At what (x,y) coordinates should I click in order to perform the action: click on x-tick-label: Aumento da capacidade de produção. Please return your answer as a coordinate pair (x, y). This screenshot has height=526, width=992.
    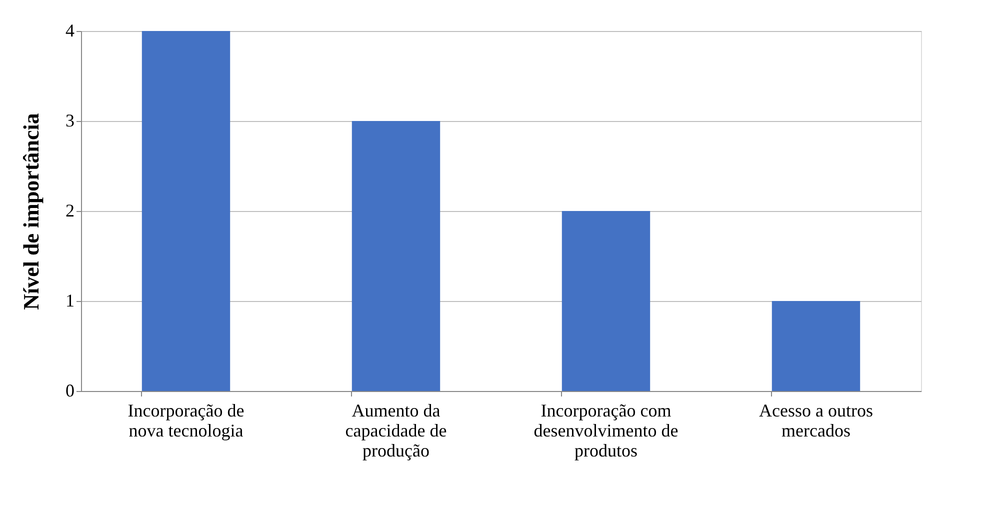
    Looking at the image, I should click on (396, 430).